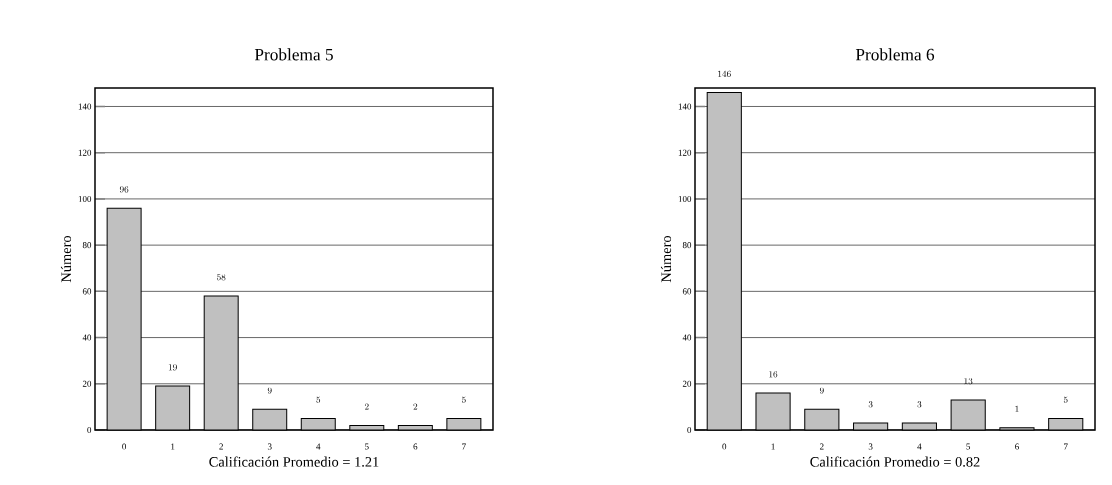  I want to click on data-label: 146, so click(724, 73).